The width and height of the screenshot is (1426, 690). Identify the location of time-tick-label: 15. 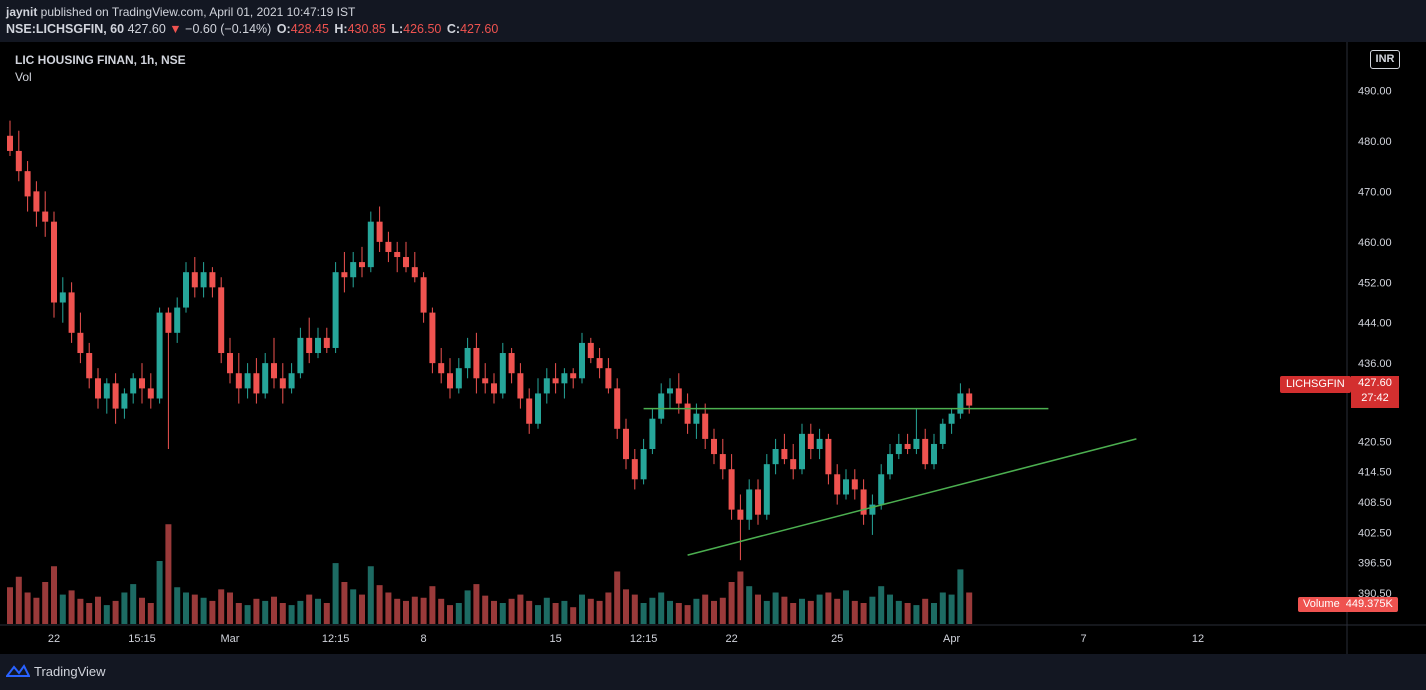
(555, 639).